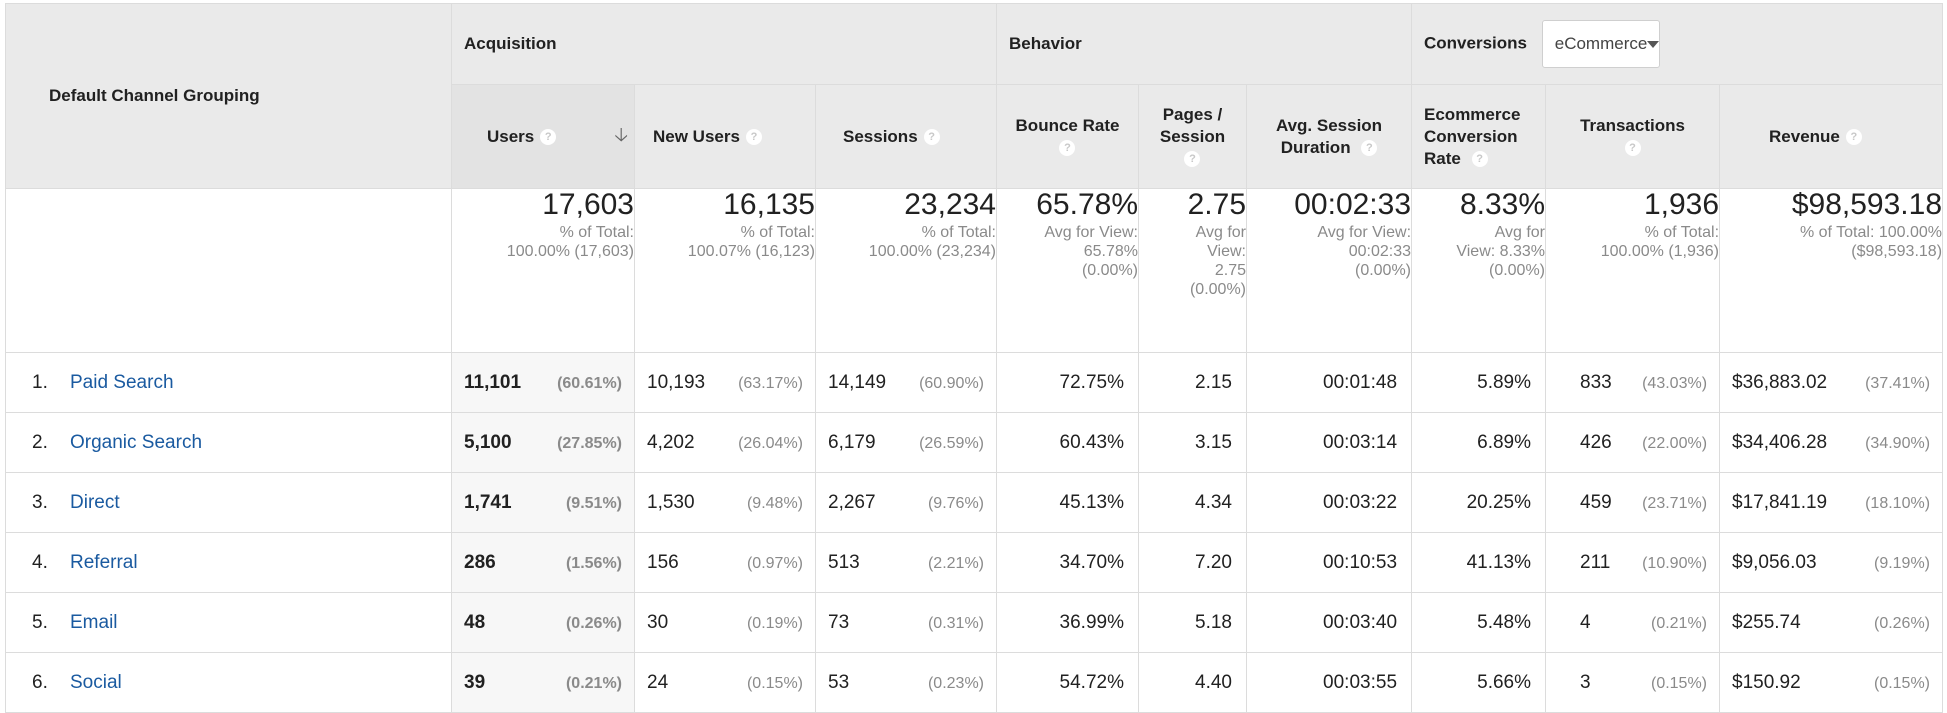 This screenshot has width=1947, height=713. I want to click on dimension-header-label: Default Channel Grouping, so click(154, 95).